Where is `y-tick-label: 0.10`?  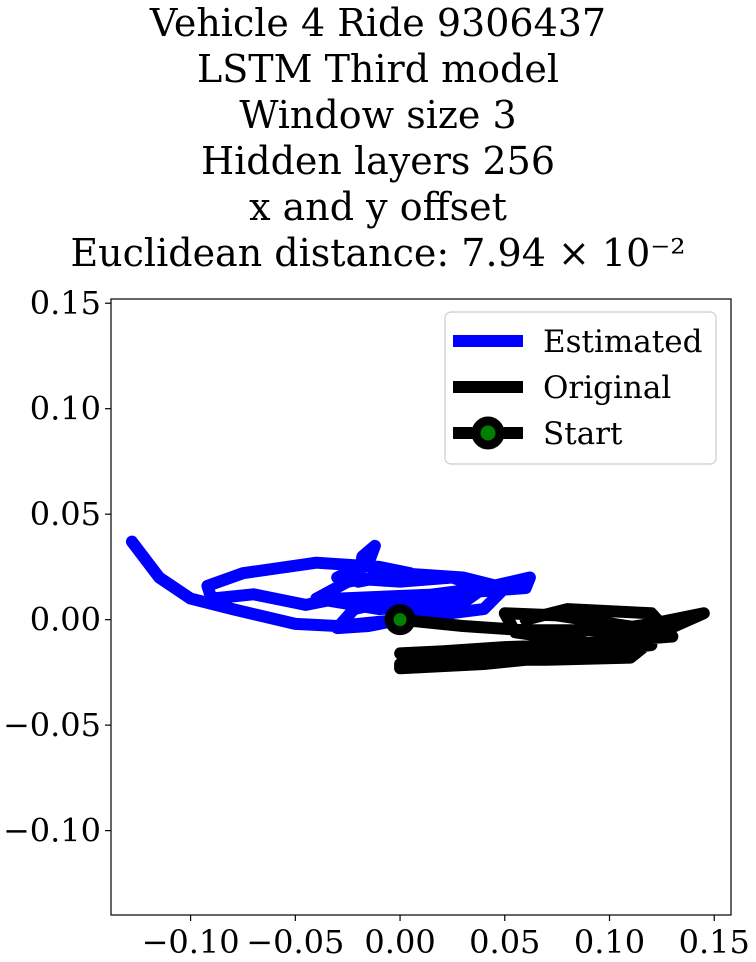 y-tick-label: 0.10 is located at coordinates (65, 409).